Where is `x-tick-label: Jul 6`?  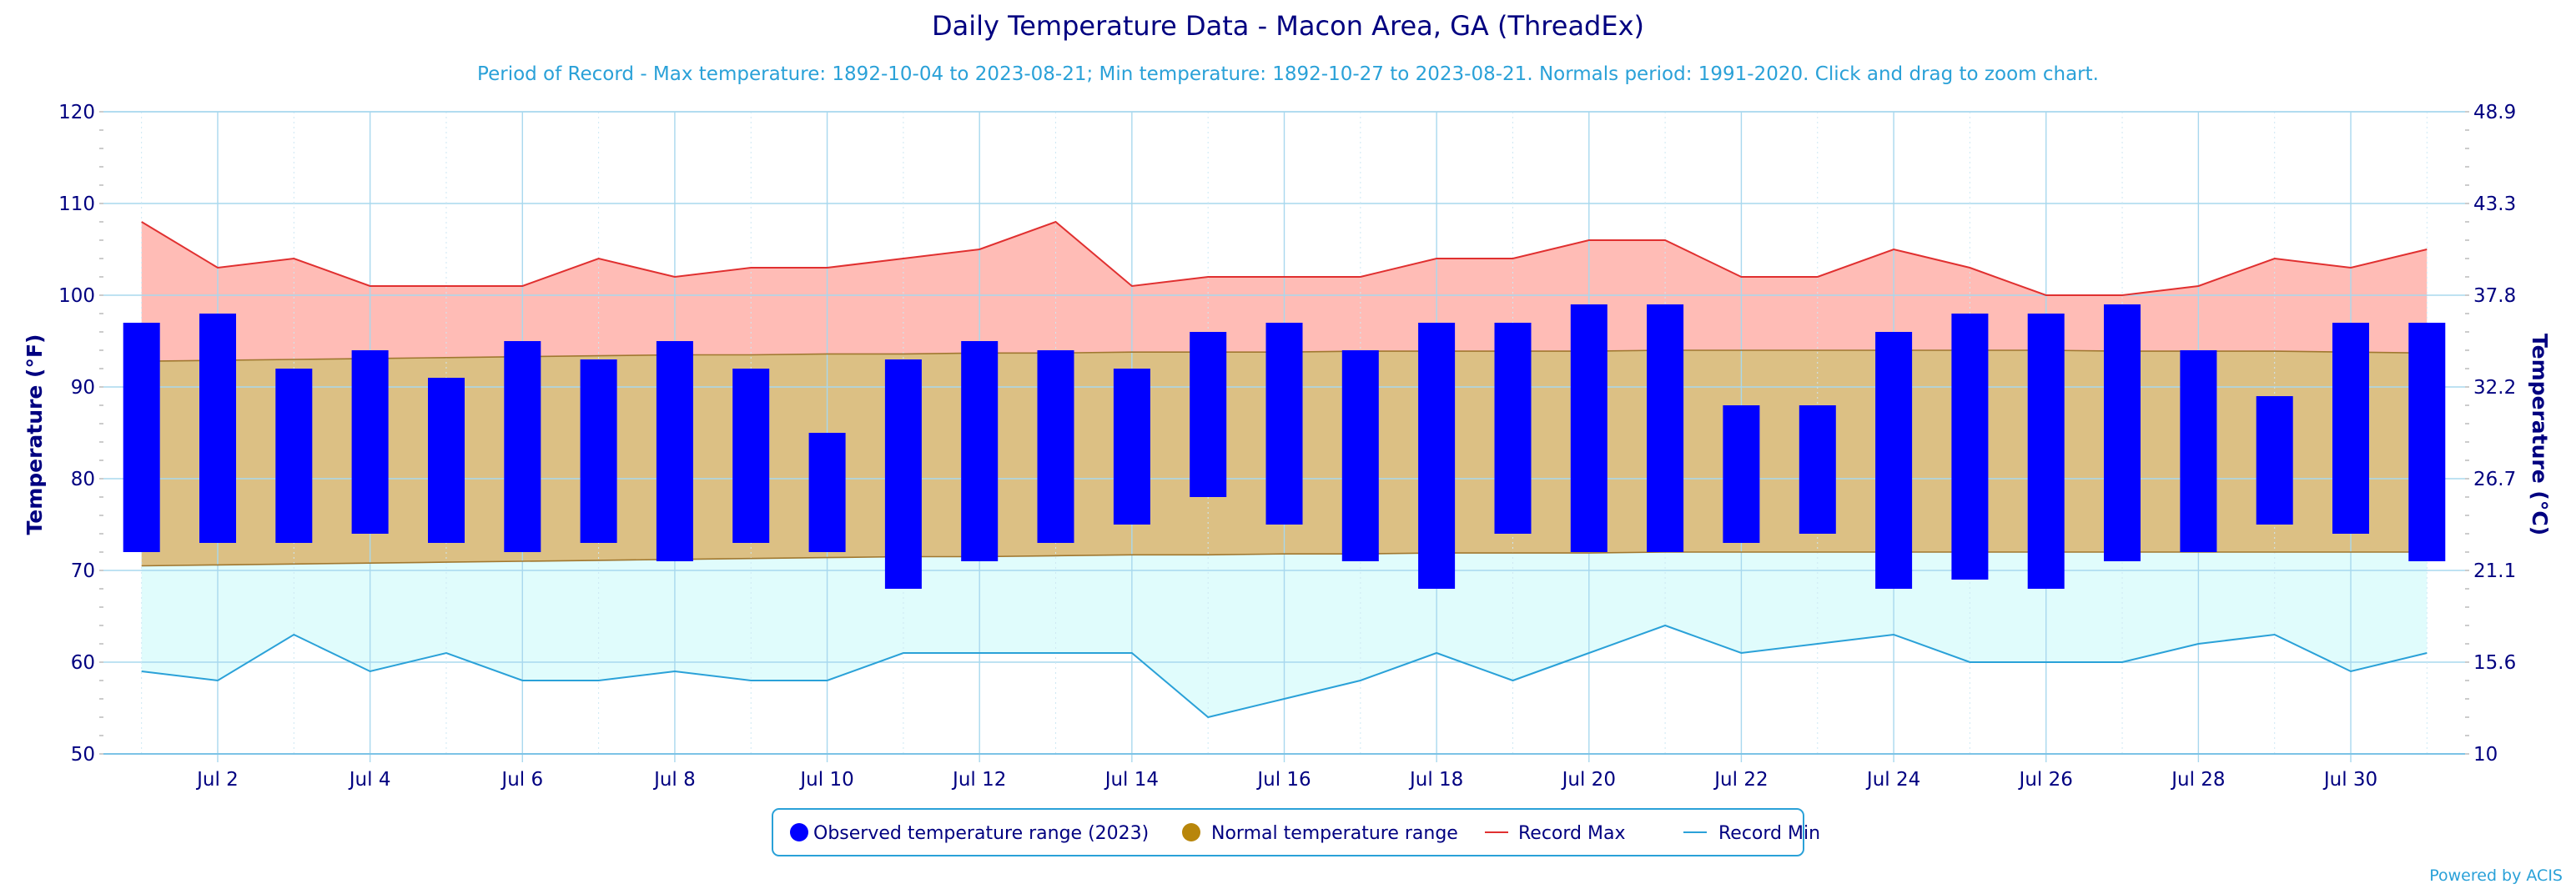
x-tick-label: Jul 6 is located at coordinates (521, 780).